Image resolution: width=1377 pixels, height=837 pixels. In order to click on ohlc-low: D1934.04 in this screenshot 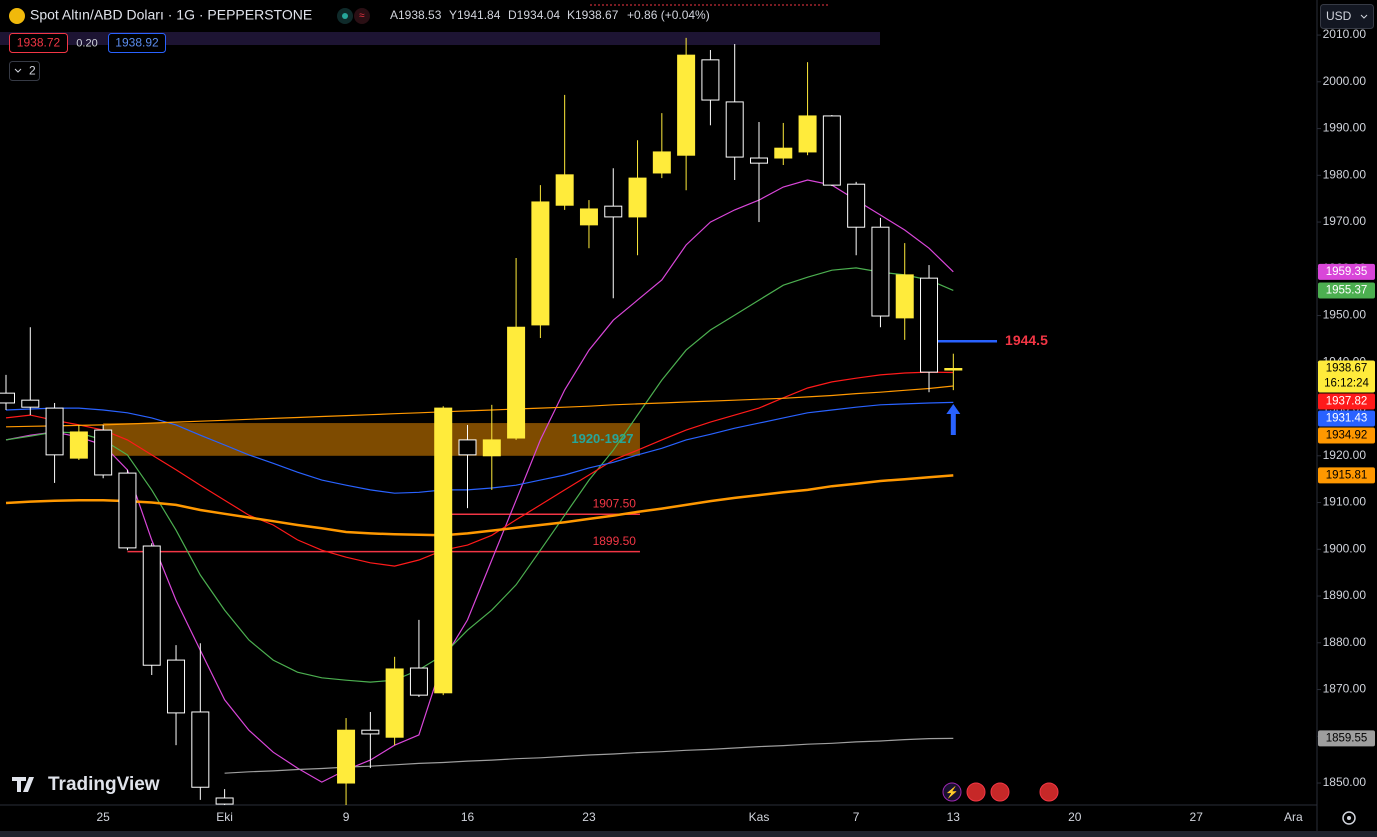, I will do `click(534, 15)`.